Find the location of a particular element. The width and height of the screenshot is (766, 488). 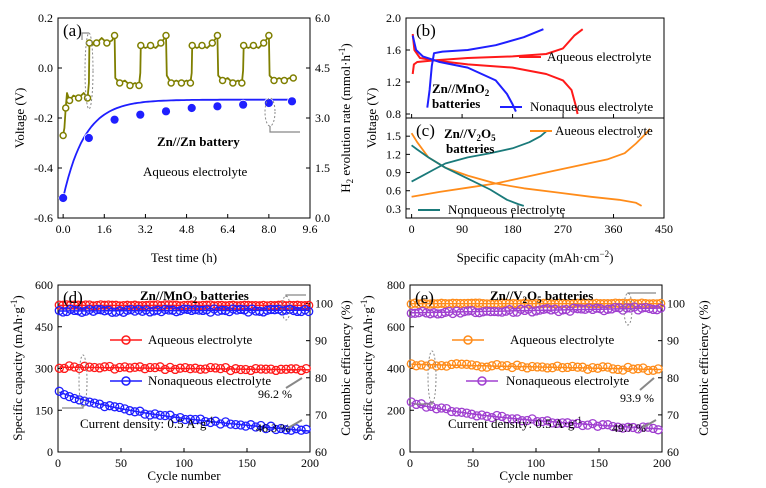

panel-e-xtick-label: 50 is located at coordinates (473, 463).